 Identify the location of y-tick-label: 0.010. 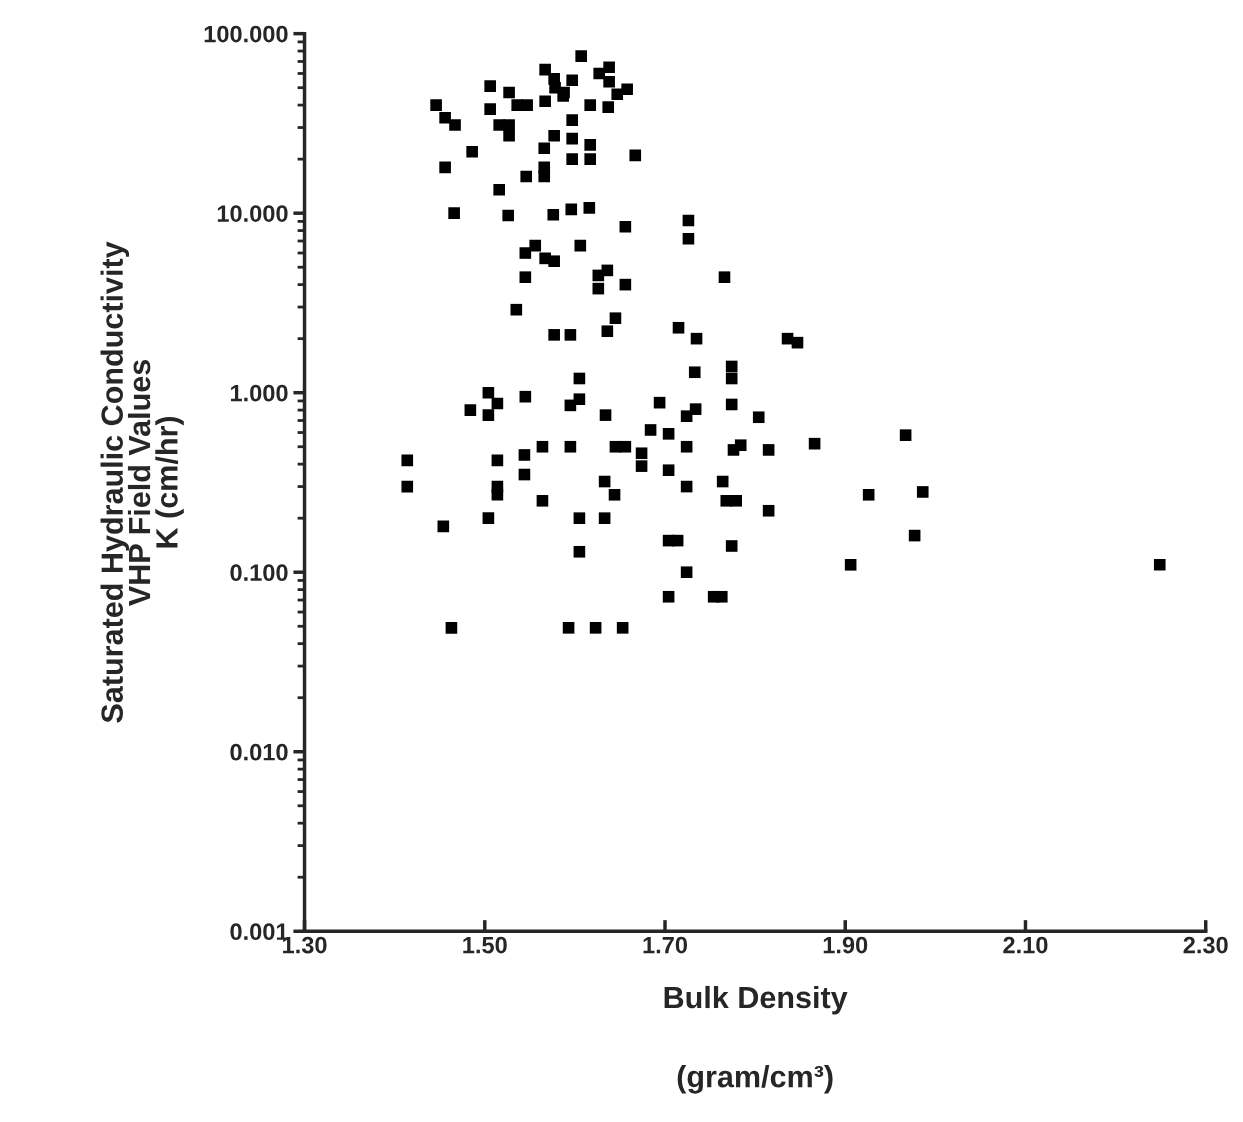
(259, 752).